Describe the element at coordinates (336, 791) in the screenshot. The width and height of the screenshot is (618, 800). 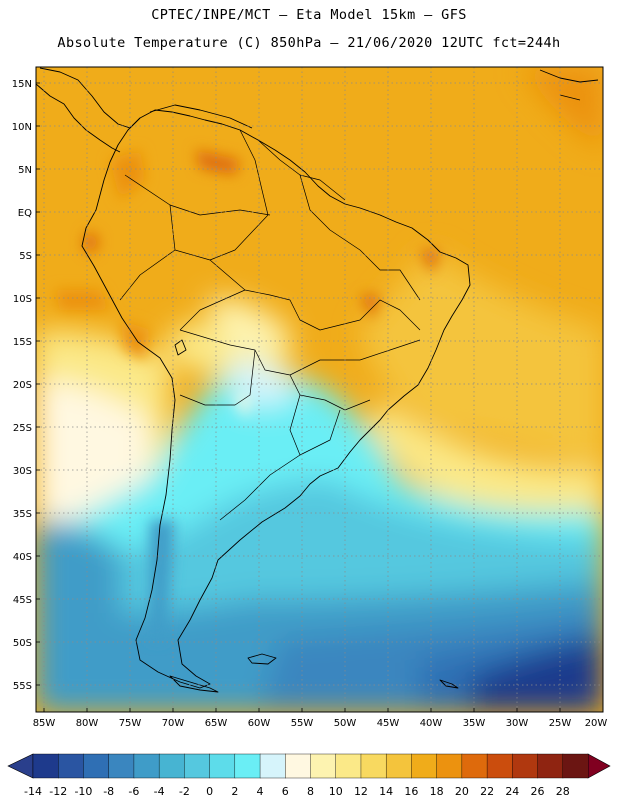
I see `colorbar-label: 10` at that location.